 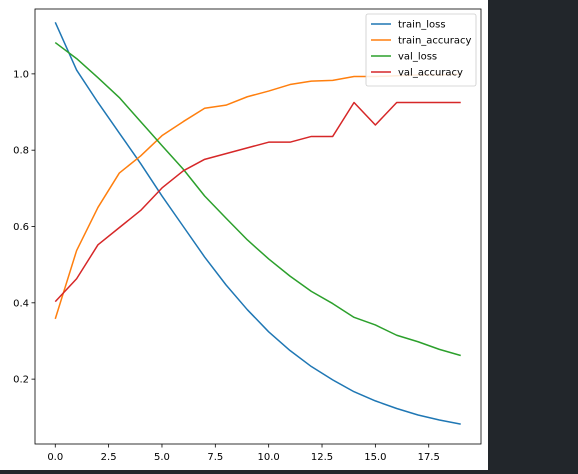 I want to click on x-tick-label: 10.0, so click(x=269, y=457).